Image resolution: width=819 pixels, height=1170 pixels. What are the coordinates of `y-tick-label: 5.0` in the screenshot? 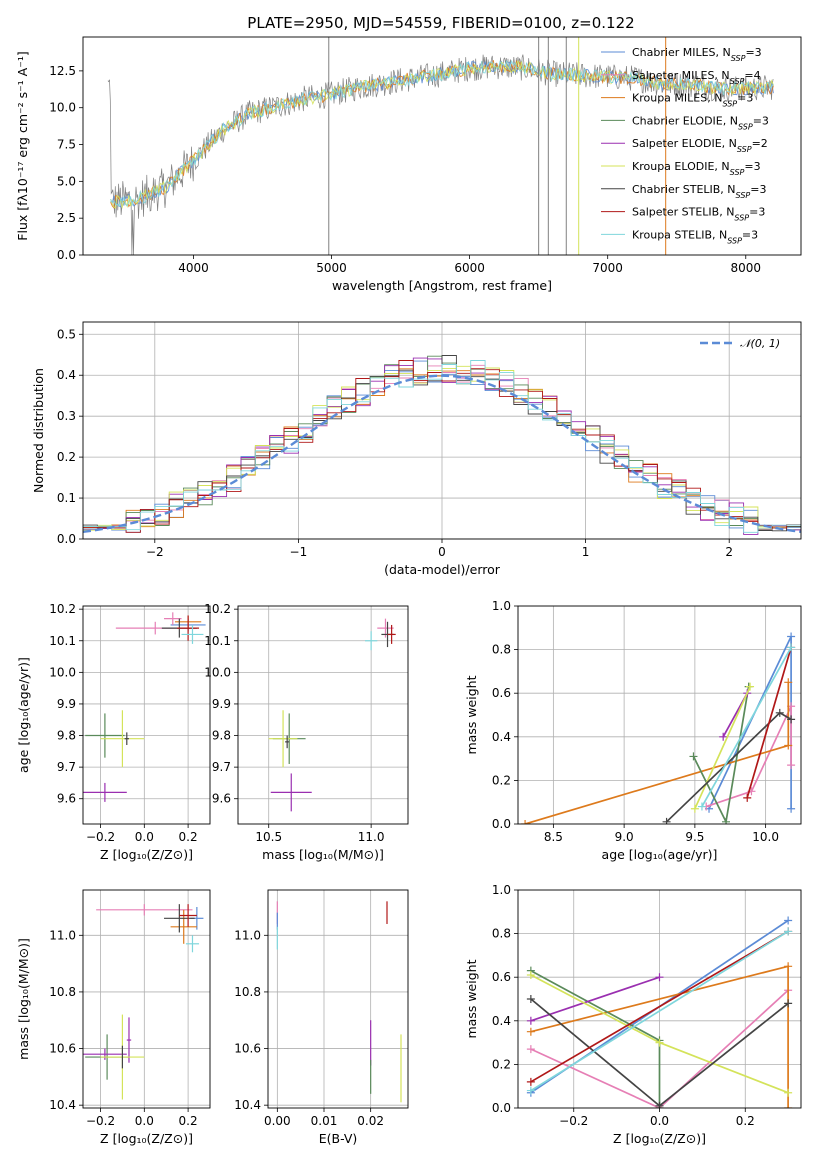 It's located at (66, 181).